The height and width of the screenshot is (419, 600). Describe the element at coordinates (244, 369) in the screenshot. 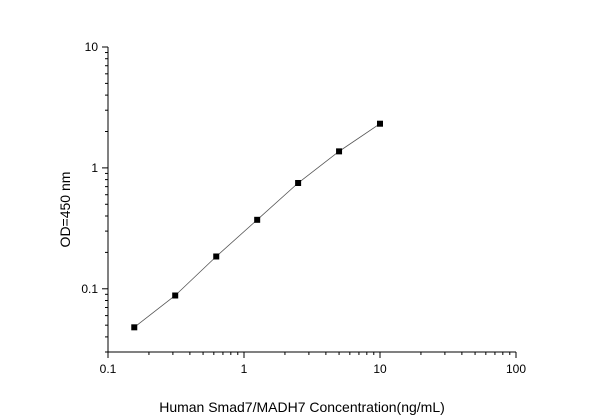

I see `x-tick-label: 1` at that location.